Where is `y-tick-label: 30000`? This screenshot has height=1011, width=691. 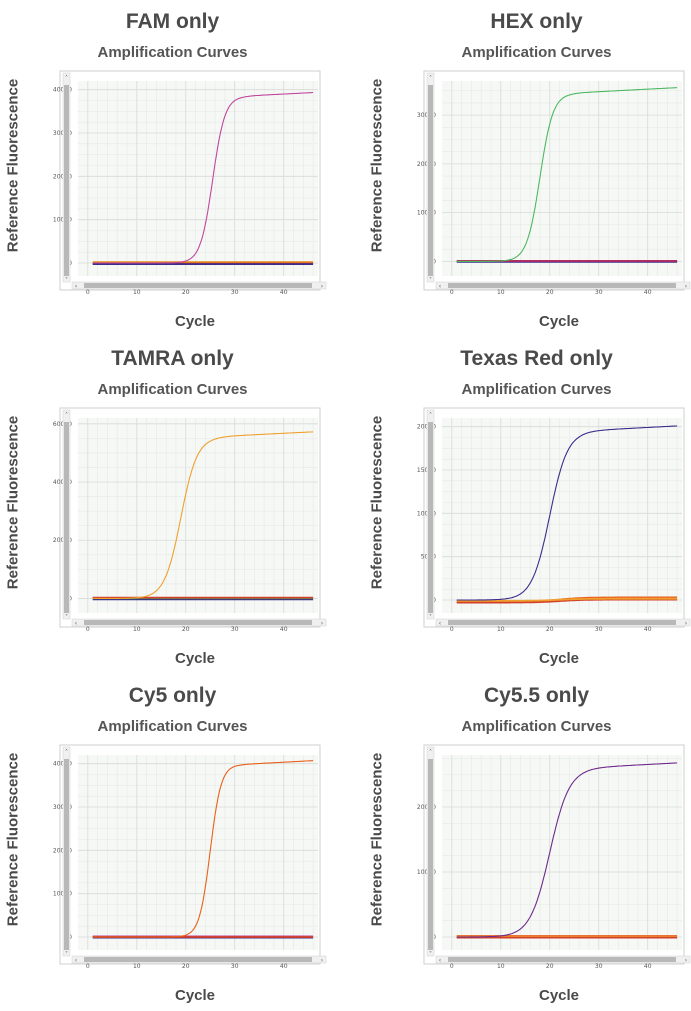 y-tick-label: 30000 is located at coordinates (62, 133).